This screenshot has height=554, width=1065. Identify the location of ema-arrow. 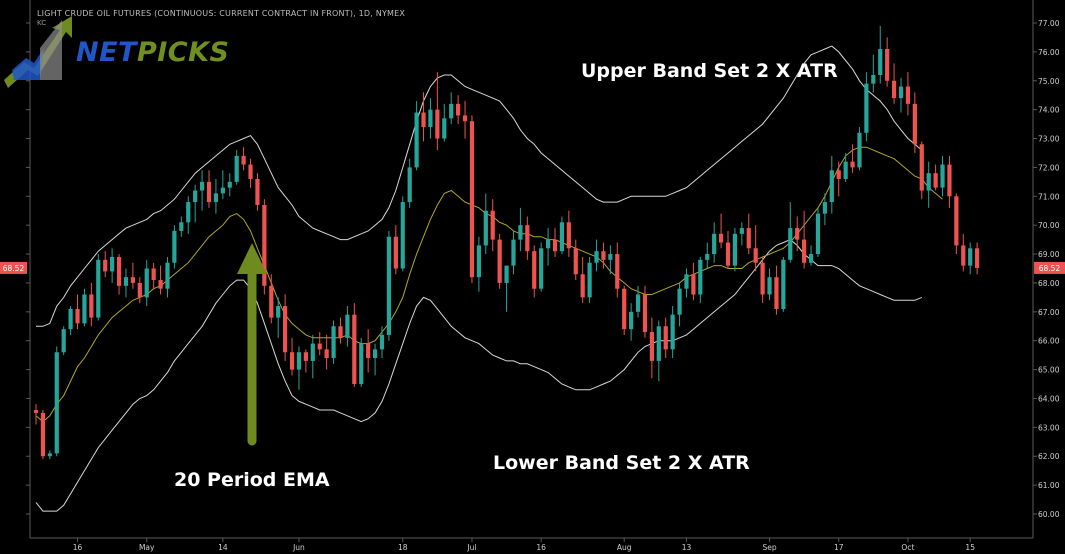
(252, 344).